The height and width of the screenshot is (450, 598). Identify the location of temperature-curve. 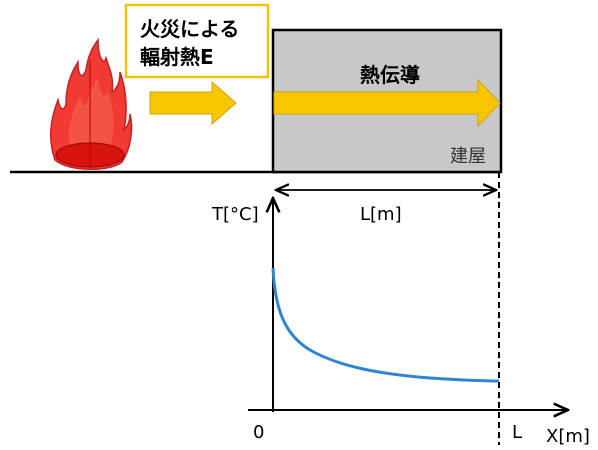
(385, 325).